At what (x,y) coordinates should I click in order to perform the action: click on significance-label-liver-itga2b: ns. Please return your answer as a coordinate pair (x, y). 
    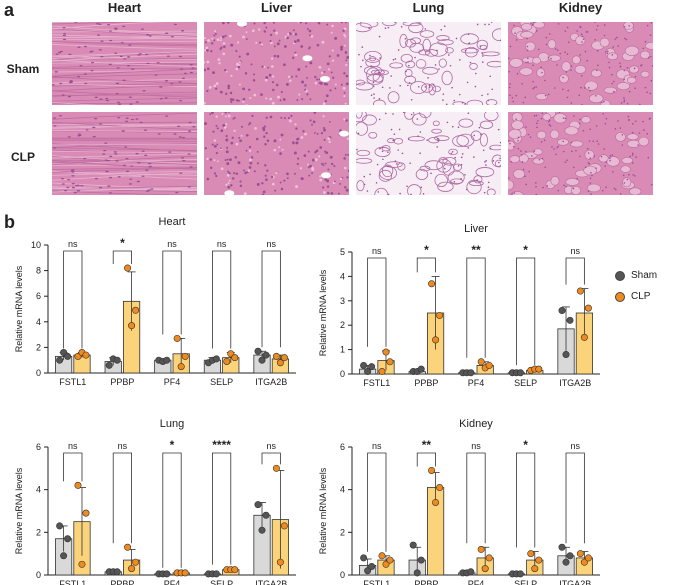
    Looking at the image, I should click on (575, 251).